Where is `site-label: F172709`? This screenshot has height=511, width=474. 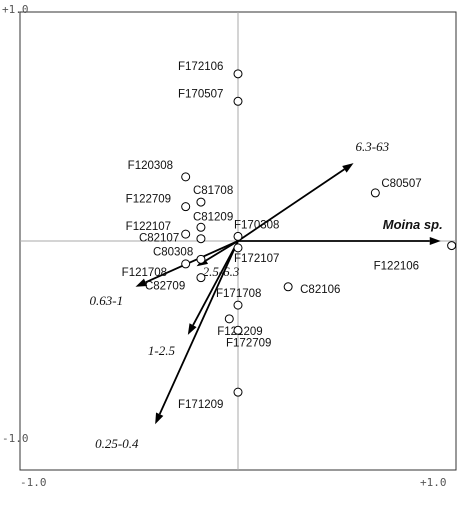 site-label: F172709 is located at coordinates (248, 343).